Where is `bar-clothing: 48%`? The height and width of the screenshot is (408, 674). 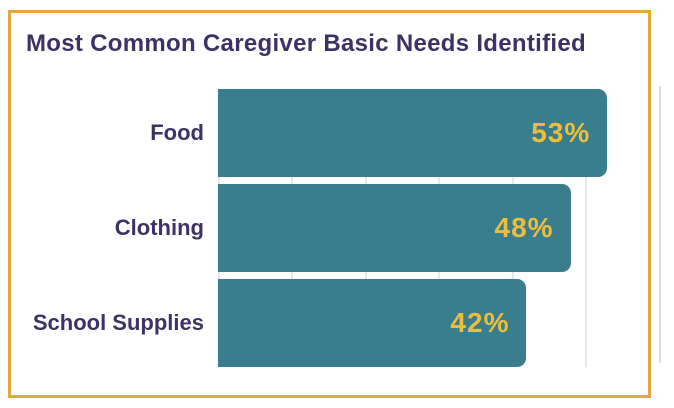
bar-clothing: 48% is located at coordinates (394, 228).